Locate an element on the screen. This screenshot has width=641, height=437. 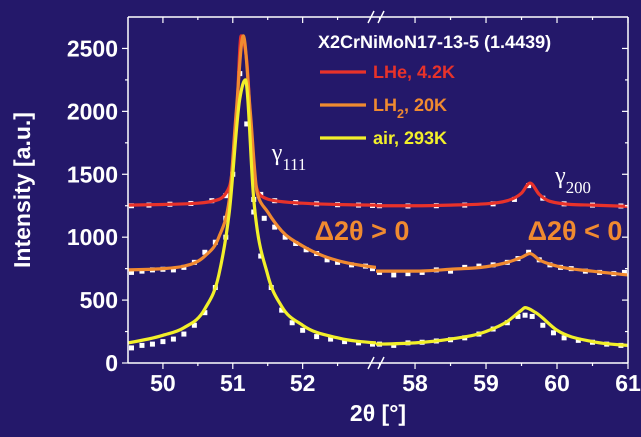
x-tick-label: 58 is located at coordinates (415, 383).